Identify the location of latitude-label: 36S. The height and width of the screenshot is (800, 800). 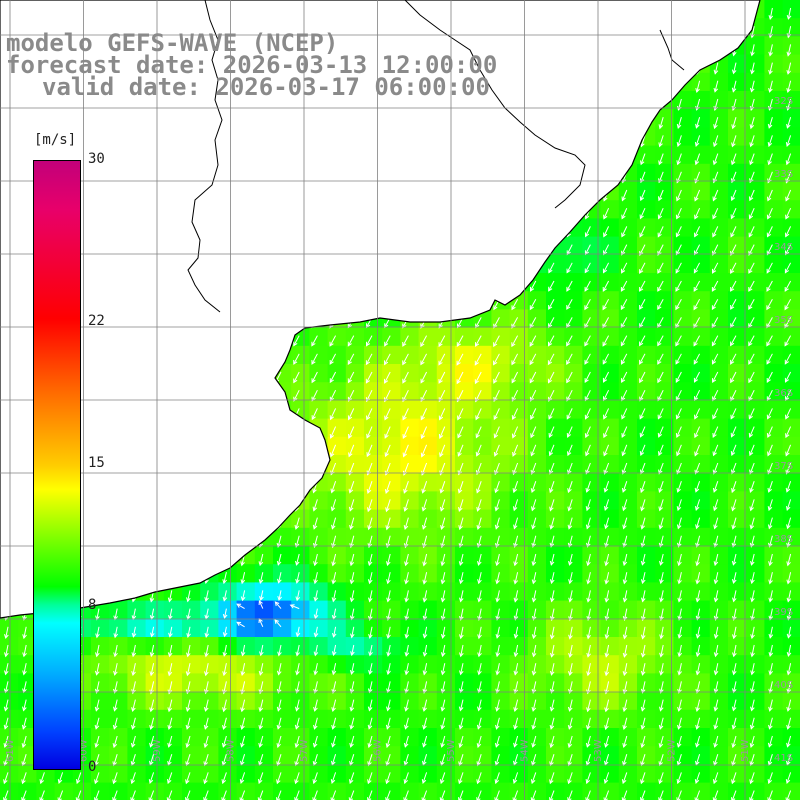
(783, 393).